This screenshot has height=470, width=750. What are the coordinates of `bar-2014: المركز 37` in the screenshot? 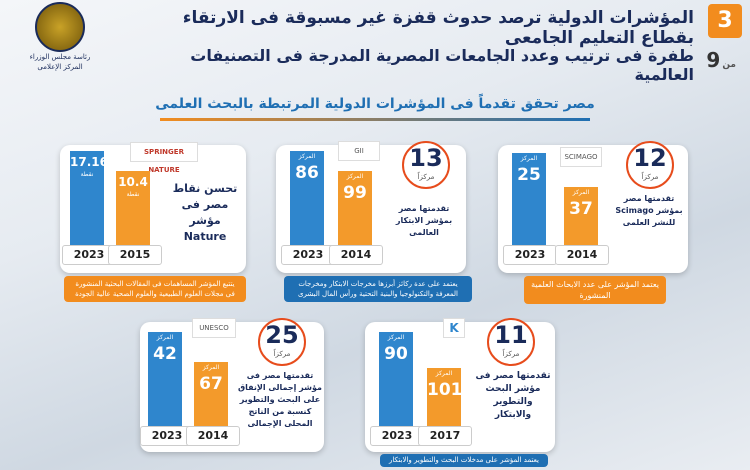 It's located at (581, 219).